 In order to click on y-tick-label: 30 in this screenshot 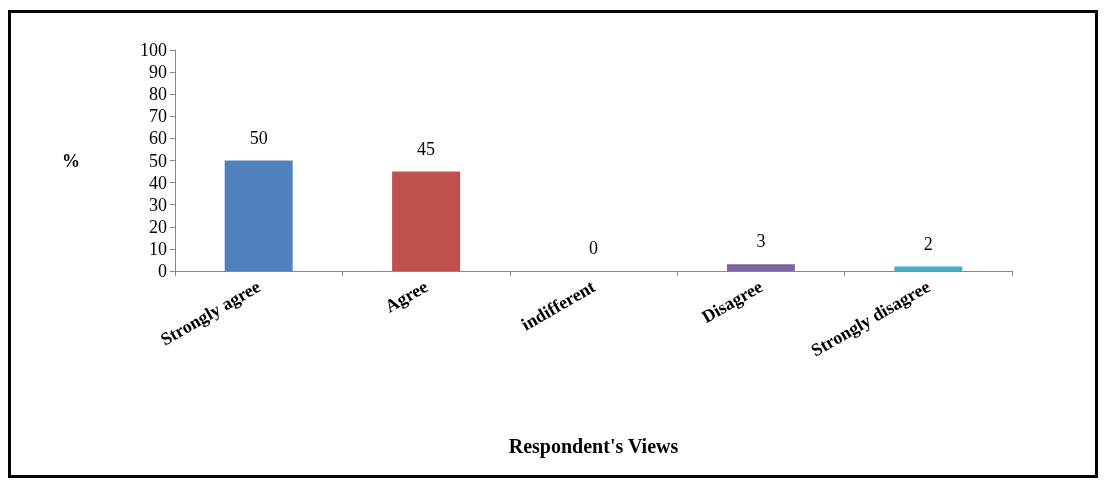, I will do `click(158, 204)`.